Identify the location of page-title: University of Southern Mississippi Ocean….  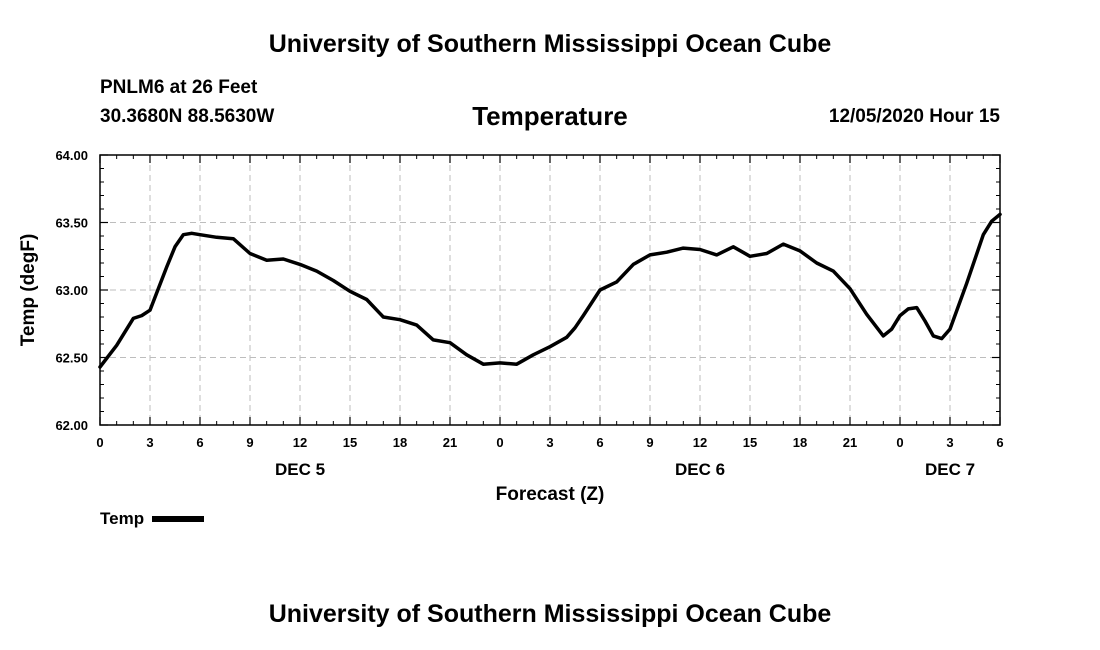
(550, 44).